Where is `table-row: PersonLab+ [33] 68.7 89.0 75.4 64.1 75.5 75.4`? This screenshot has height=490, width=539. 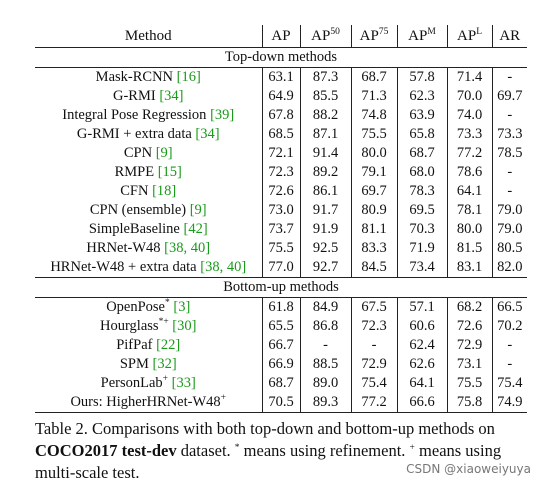
table-row: PersonLab+ [33] 68.7 89.0 75.4 64.1 75.5 75.4 is located at coordinates (281, 383).